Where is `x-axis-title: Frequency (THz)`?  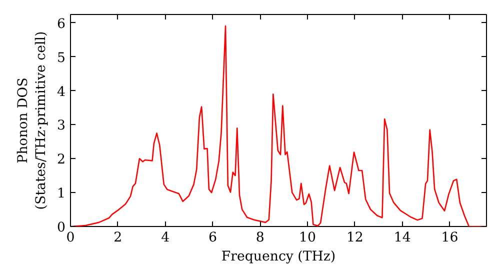 x-axis-title: Frequency (THz) is located at coordinates (278, 257).